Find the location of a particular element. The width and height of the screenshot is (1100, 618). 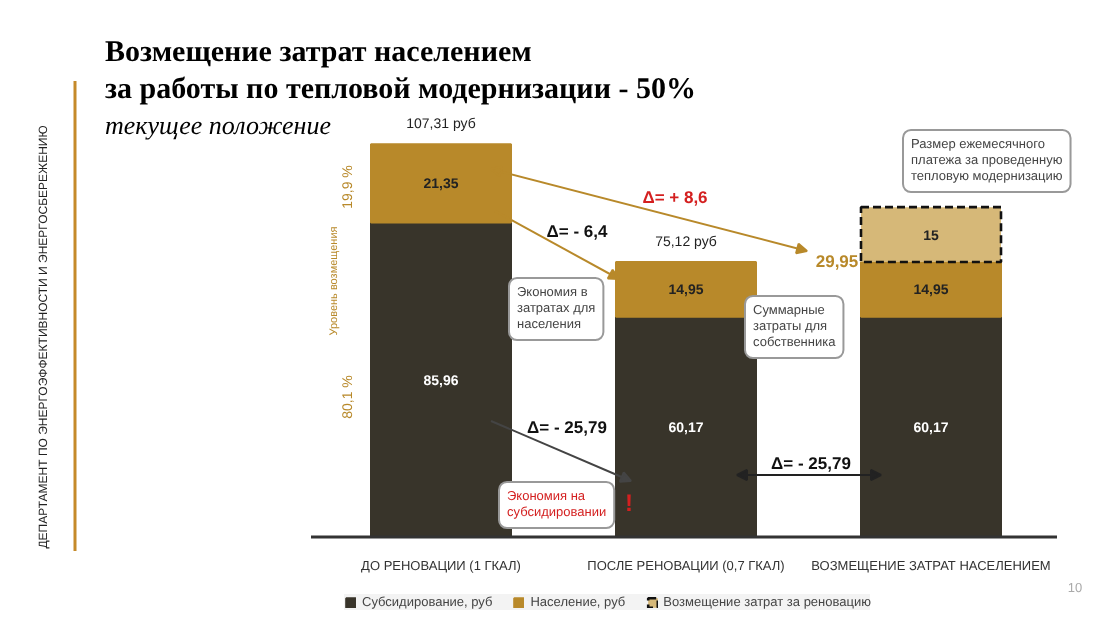

annotation: Δ= - 6,4 is located at coordinates (577, 231).